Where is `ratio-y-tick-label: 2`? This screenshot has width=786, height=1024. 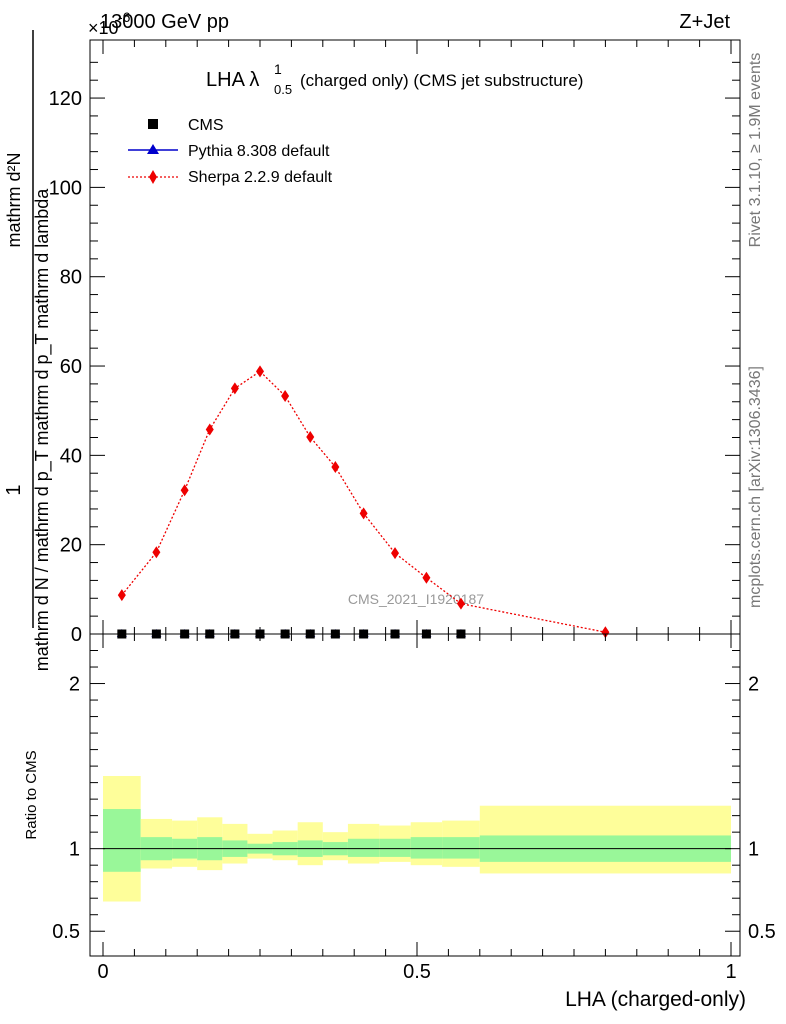
ratio-y-tick-label: 2 is located at coordinates (74, 685).